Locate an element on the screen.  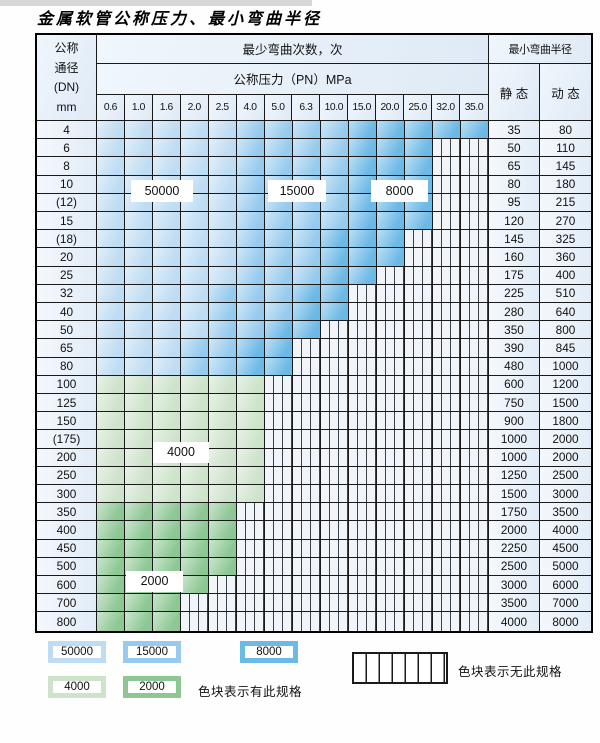
dynamic-radius-value: 270 is located at coordinates (565, 221).